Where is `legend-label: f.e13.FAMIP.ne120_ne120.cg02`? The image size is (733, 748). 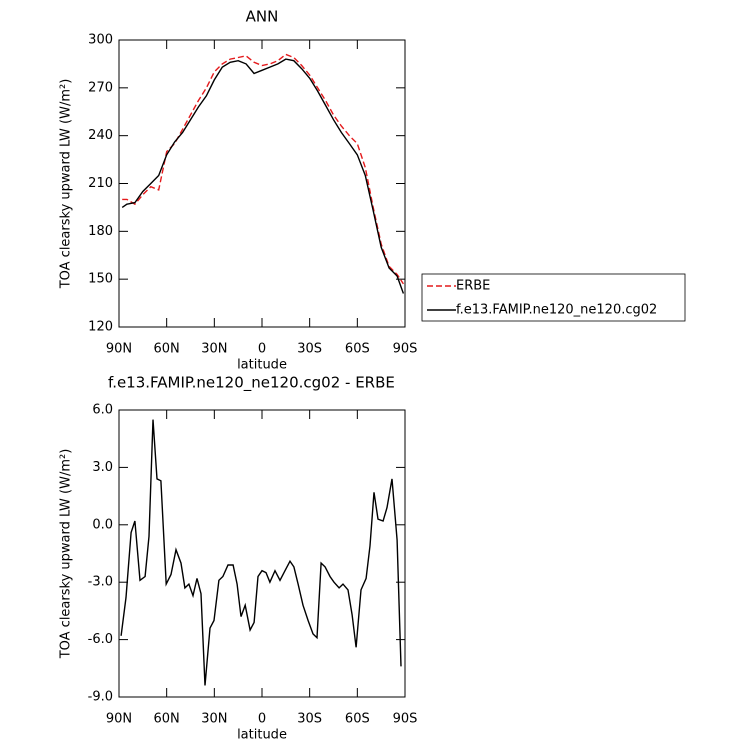
legend-label: f.e13.FAMIP.ne120_ne120.cg02 is located at coordinates (556, 310).